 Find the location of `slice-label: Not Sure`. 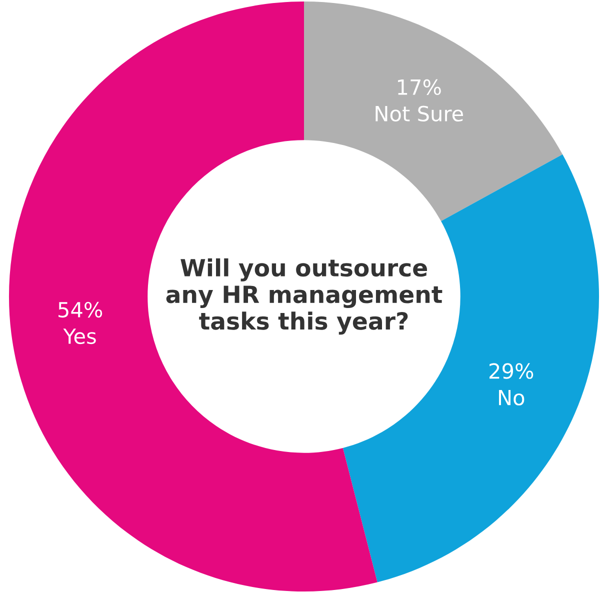

slice-label: Not Sure is located at coordinates (420, 114).